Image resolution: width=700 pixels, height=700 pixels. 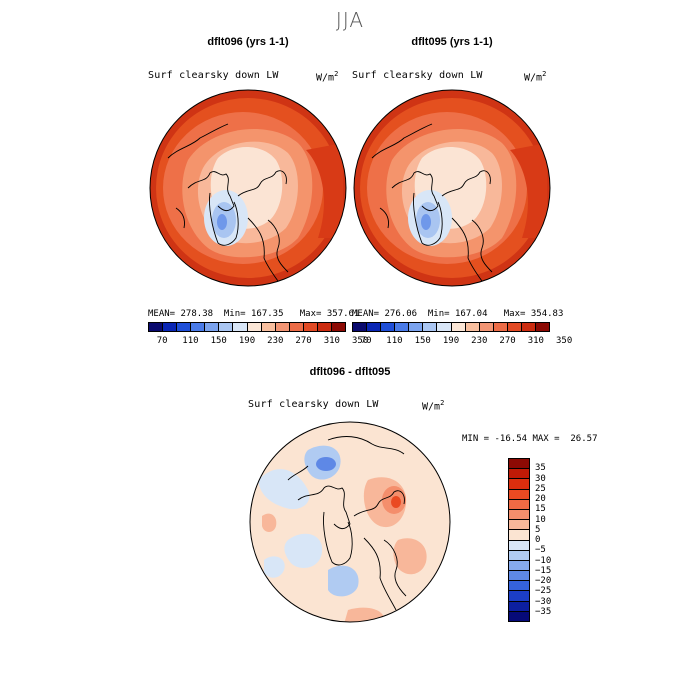 What do you see at coordinates (248, 42) in the screenshot?
I see `panel-1-title: dflt096 (yrs 1-1)` at bounding box center [248, 42].